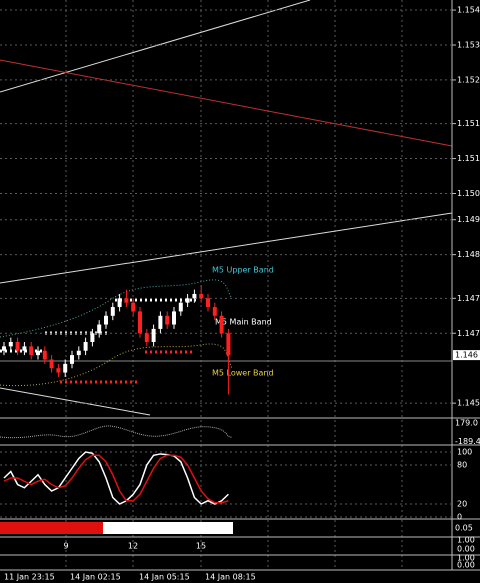 The width and height of the screenshot is (480, 583). Describe the element at coordinates (65, 546) in the screenshot. I see `panel-x-label: 9` at that location.